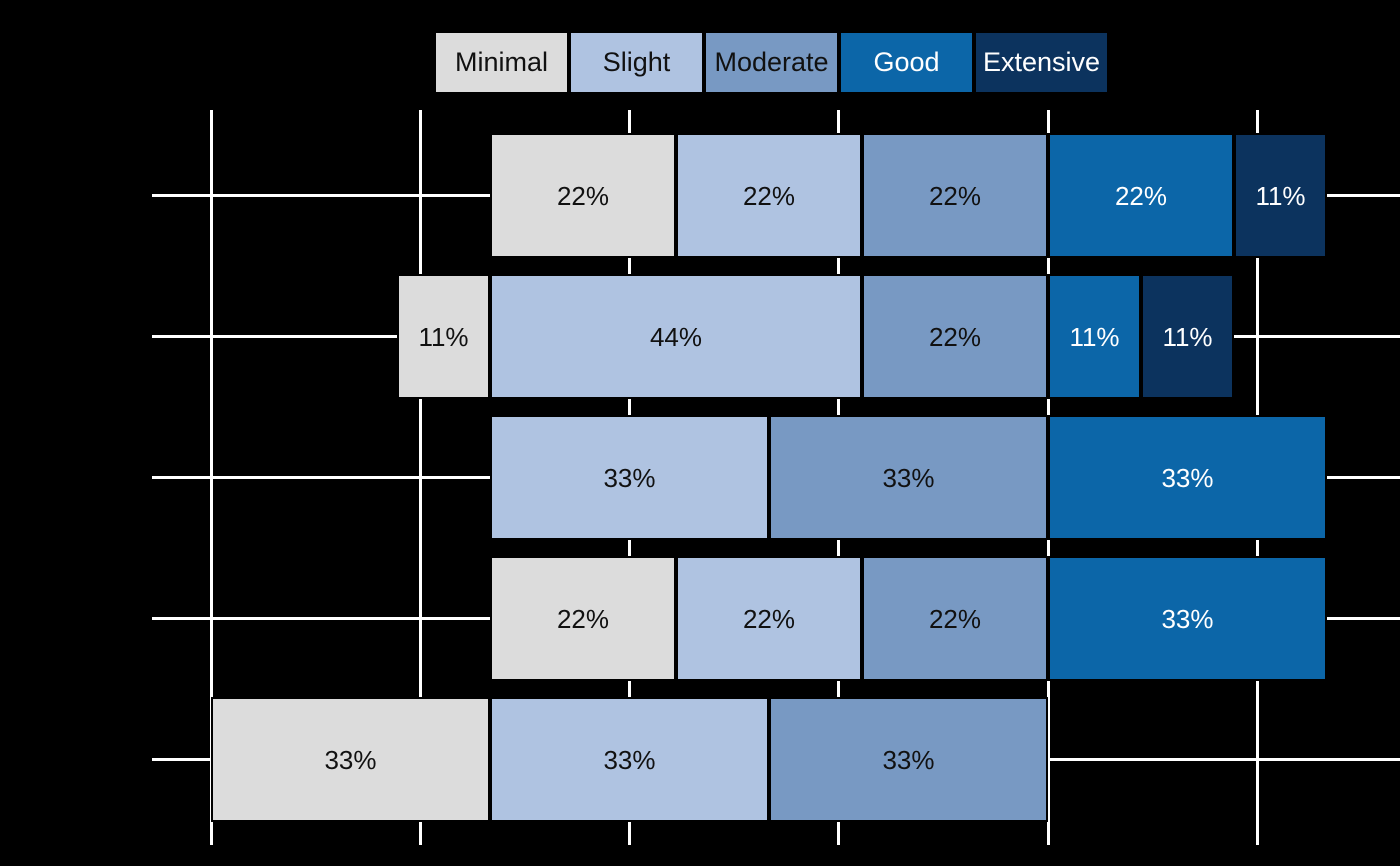 The width and height of the screenshot is (1400, 866). I want to click on legend-item-label: Moderate, so click(771, 62).